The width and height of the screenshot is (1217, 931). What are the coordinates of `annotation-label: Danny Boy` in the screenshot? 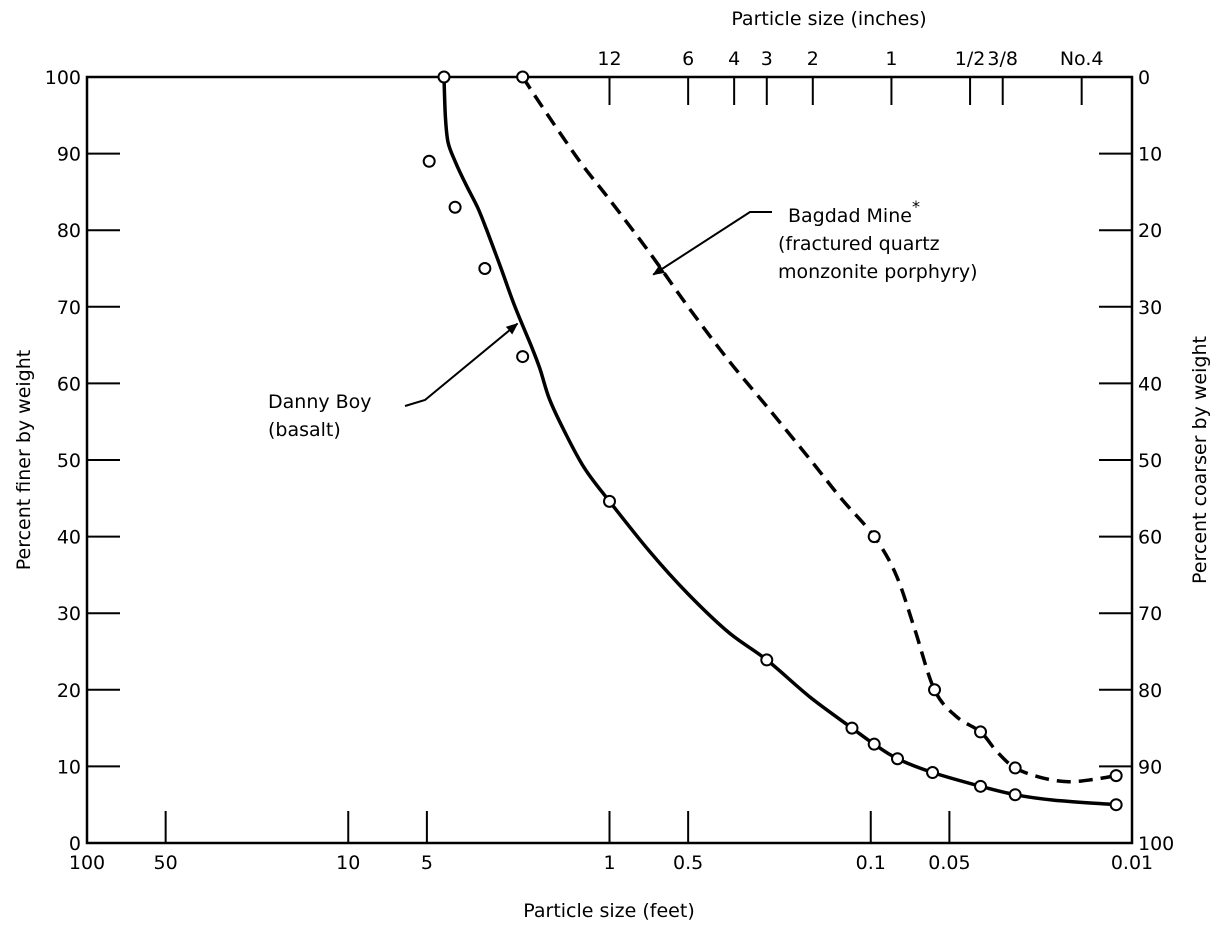 It's located at (320, 402).